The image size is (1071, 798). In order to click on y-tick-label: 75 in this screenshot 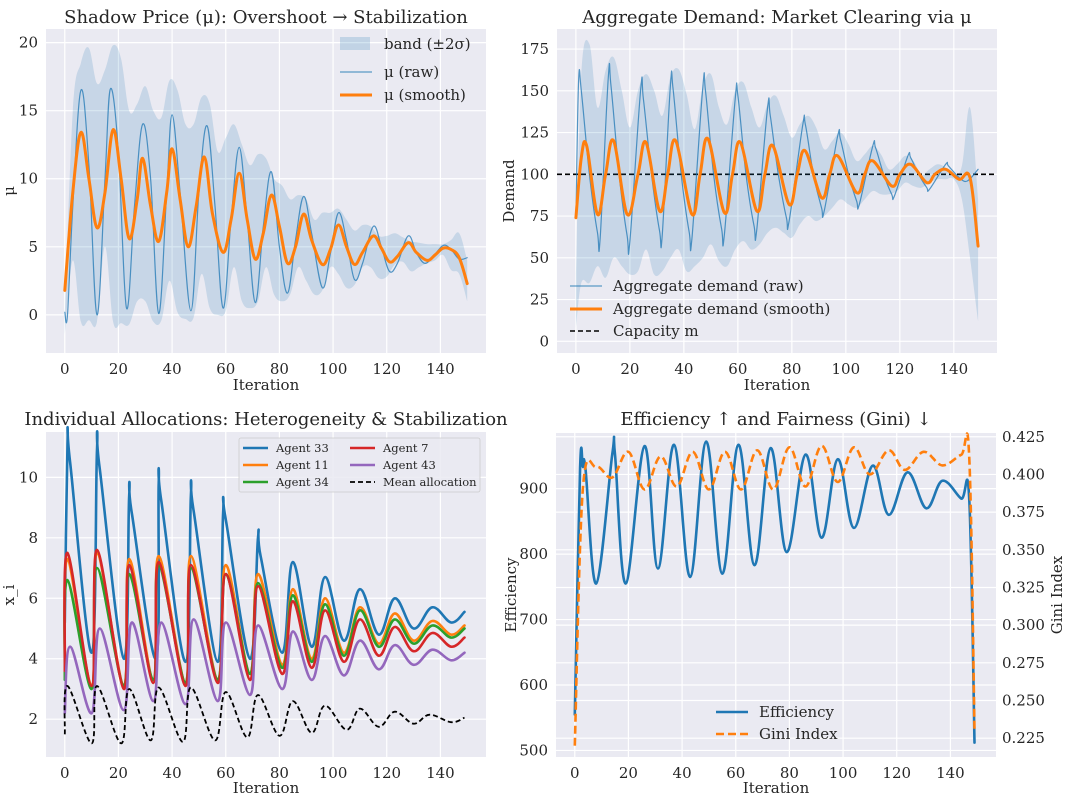, I will do `click(539, 216)`.